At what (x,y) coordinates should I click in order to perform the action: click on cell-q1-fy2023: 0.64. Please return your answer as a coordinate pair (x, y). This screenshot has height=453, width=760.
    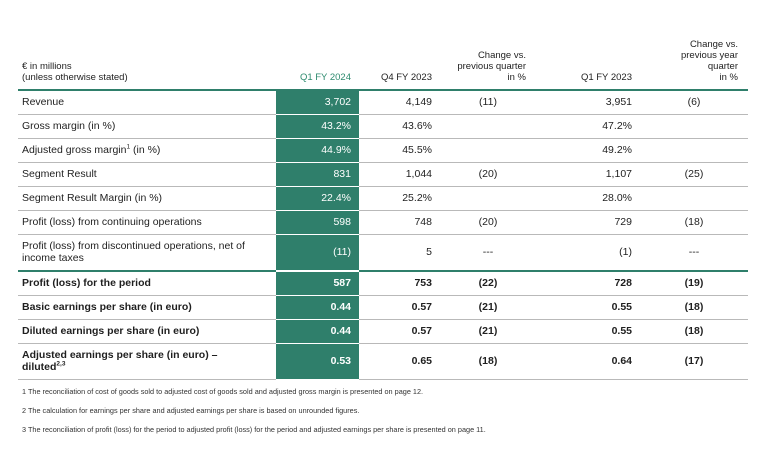
    Looking at the image, I should click on (588, 361).